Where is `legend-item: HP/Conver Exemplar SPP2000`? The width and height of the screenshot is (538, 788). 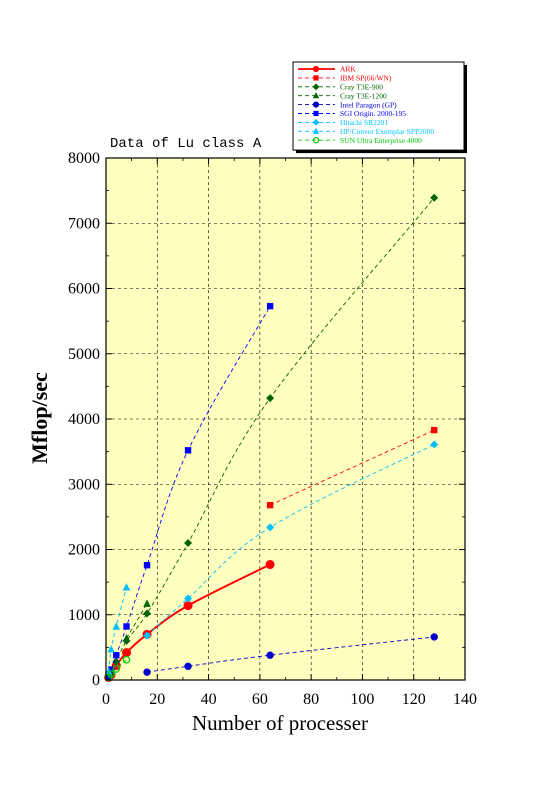
legend-item: HP/Conver Exemplar SPP2000 is located at coordinates (366, 131).